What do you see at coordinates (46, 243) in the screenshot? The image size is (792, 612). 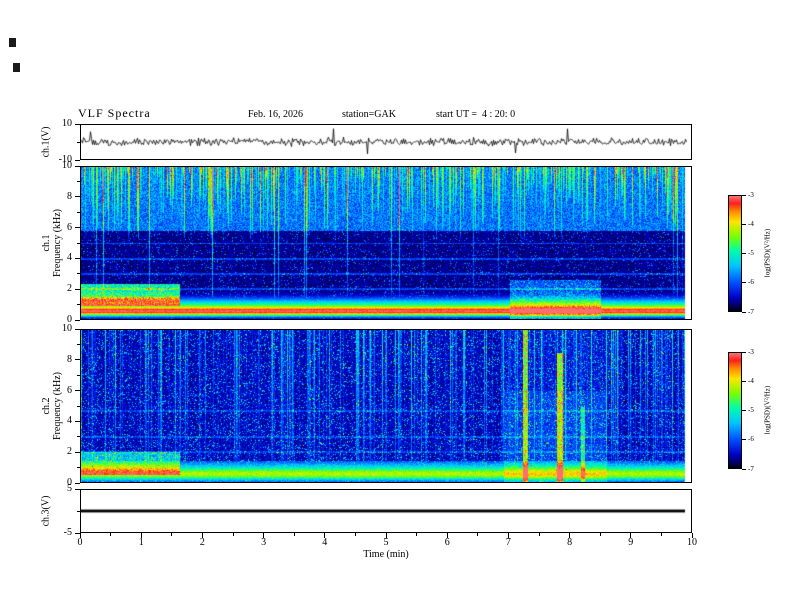 I see `ch1-channel-label: ch.1` at bounding box center [46, 243].